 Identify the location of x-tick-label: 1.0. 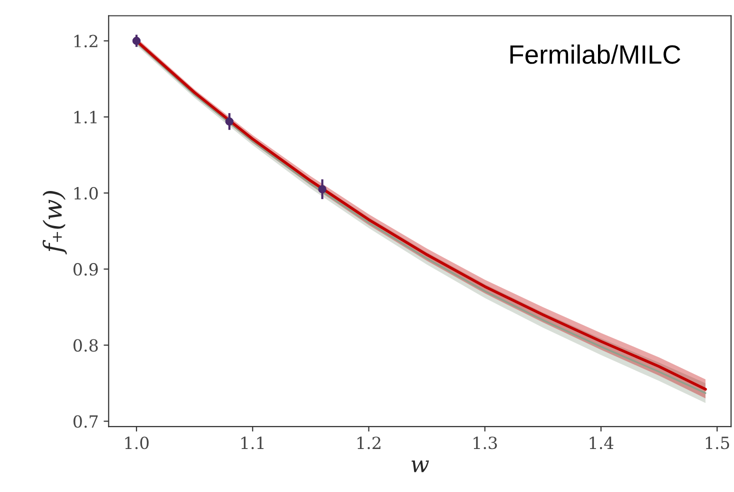
(137, 443).